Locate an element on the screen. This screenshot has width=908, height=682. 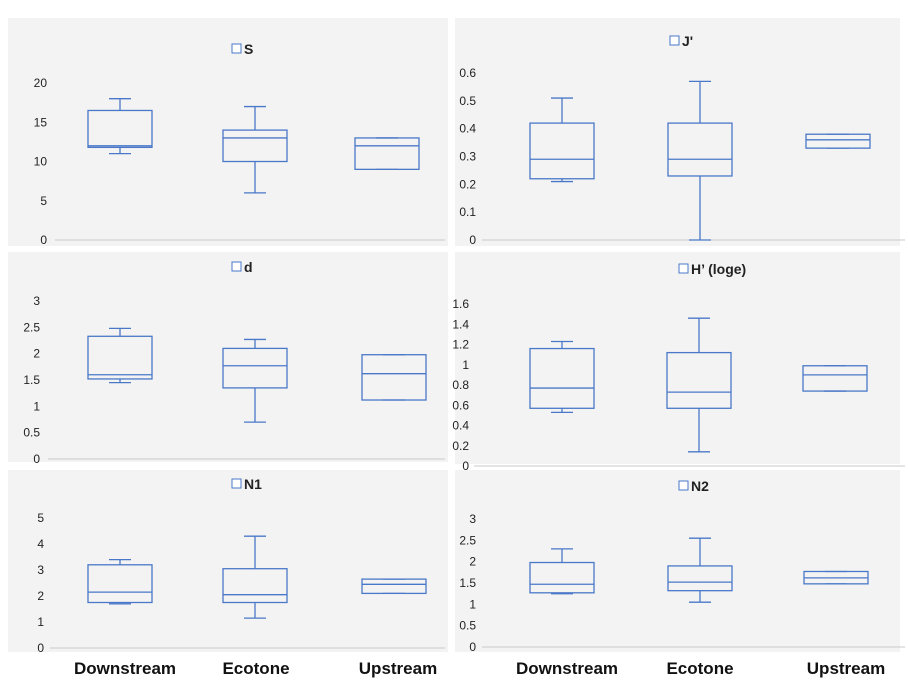
y-tick-label: 1.6 is located at coordinates (460, 304).